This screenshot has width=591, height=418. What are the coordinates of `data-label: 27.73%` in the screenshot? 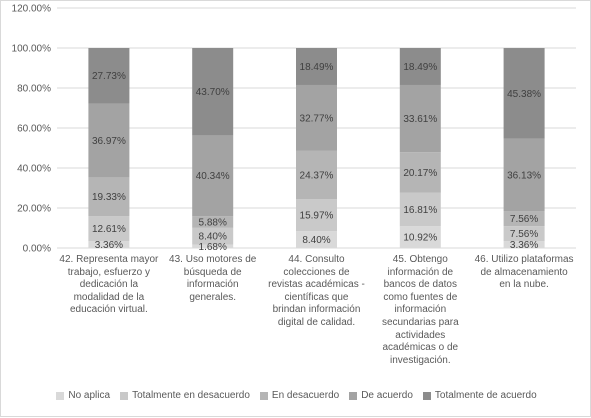 It's located at (109, 76).